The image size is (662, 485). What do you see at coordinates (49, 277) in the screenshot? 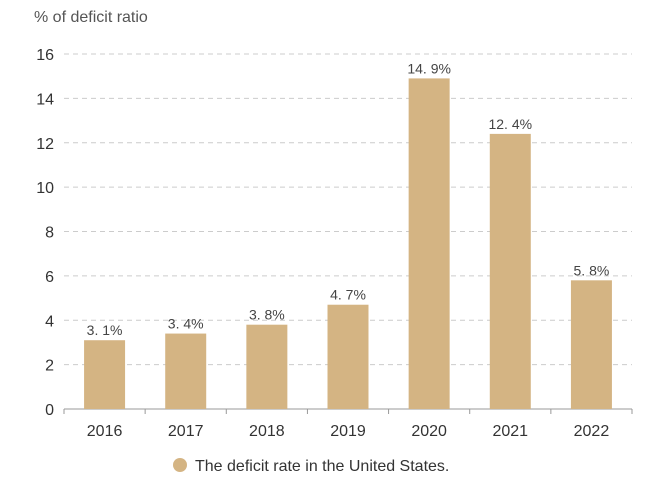
I see `y-tick-label: 6` at bounding box center [49, 277].